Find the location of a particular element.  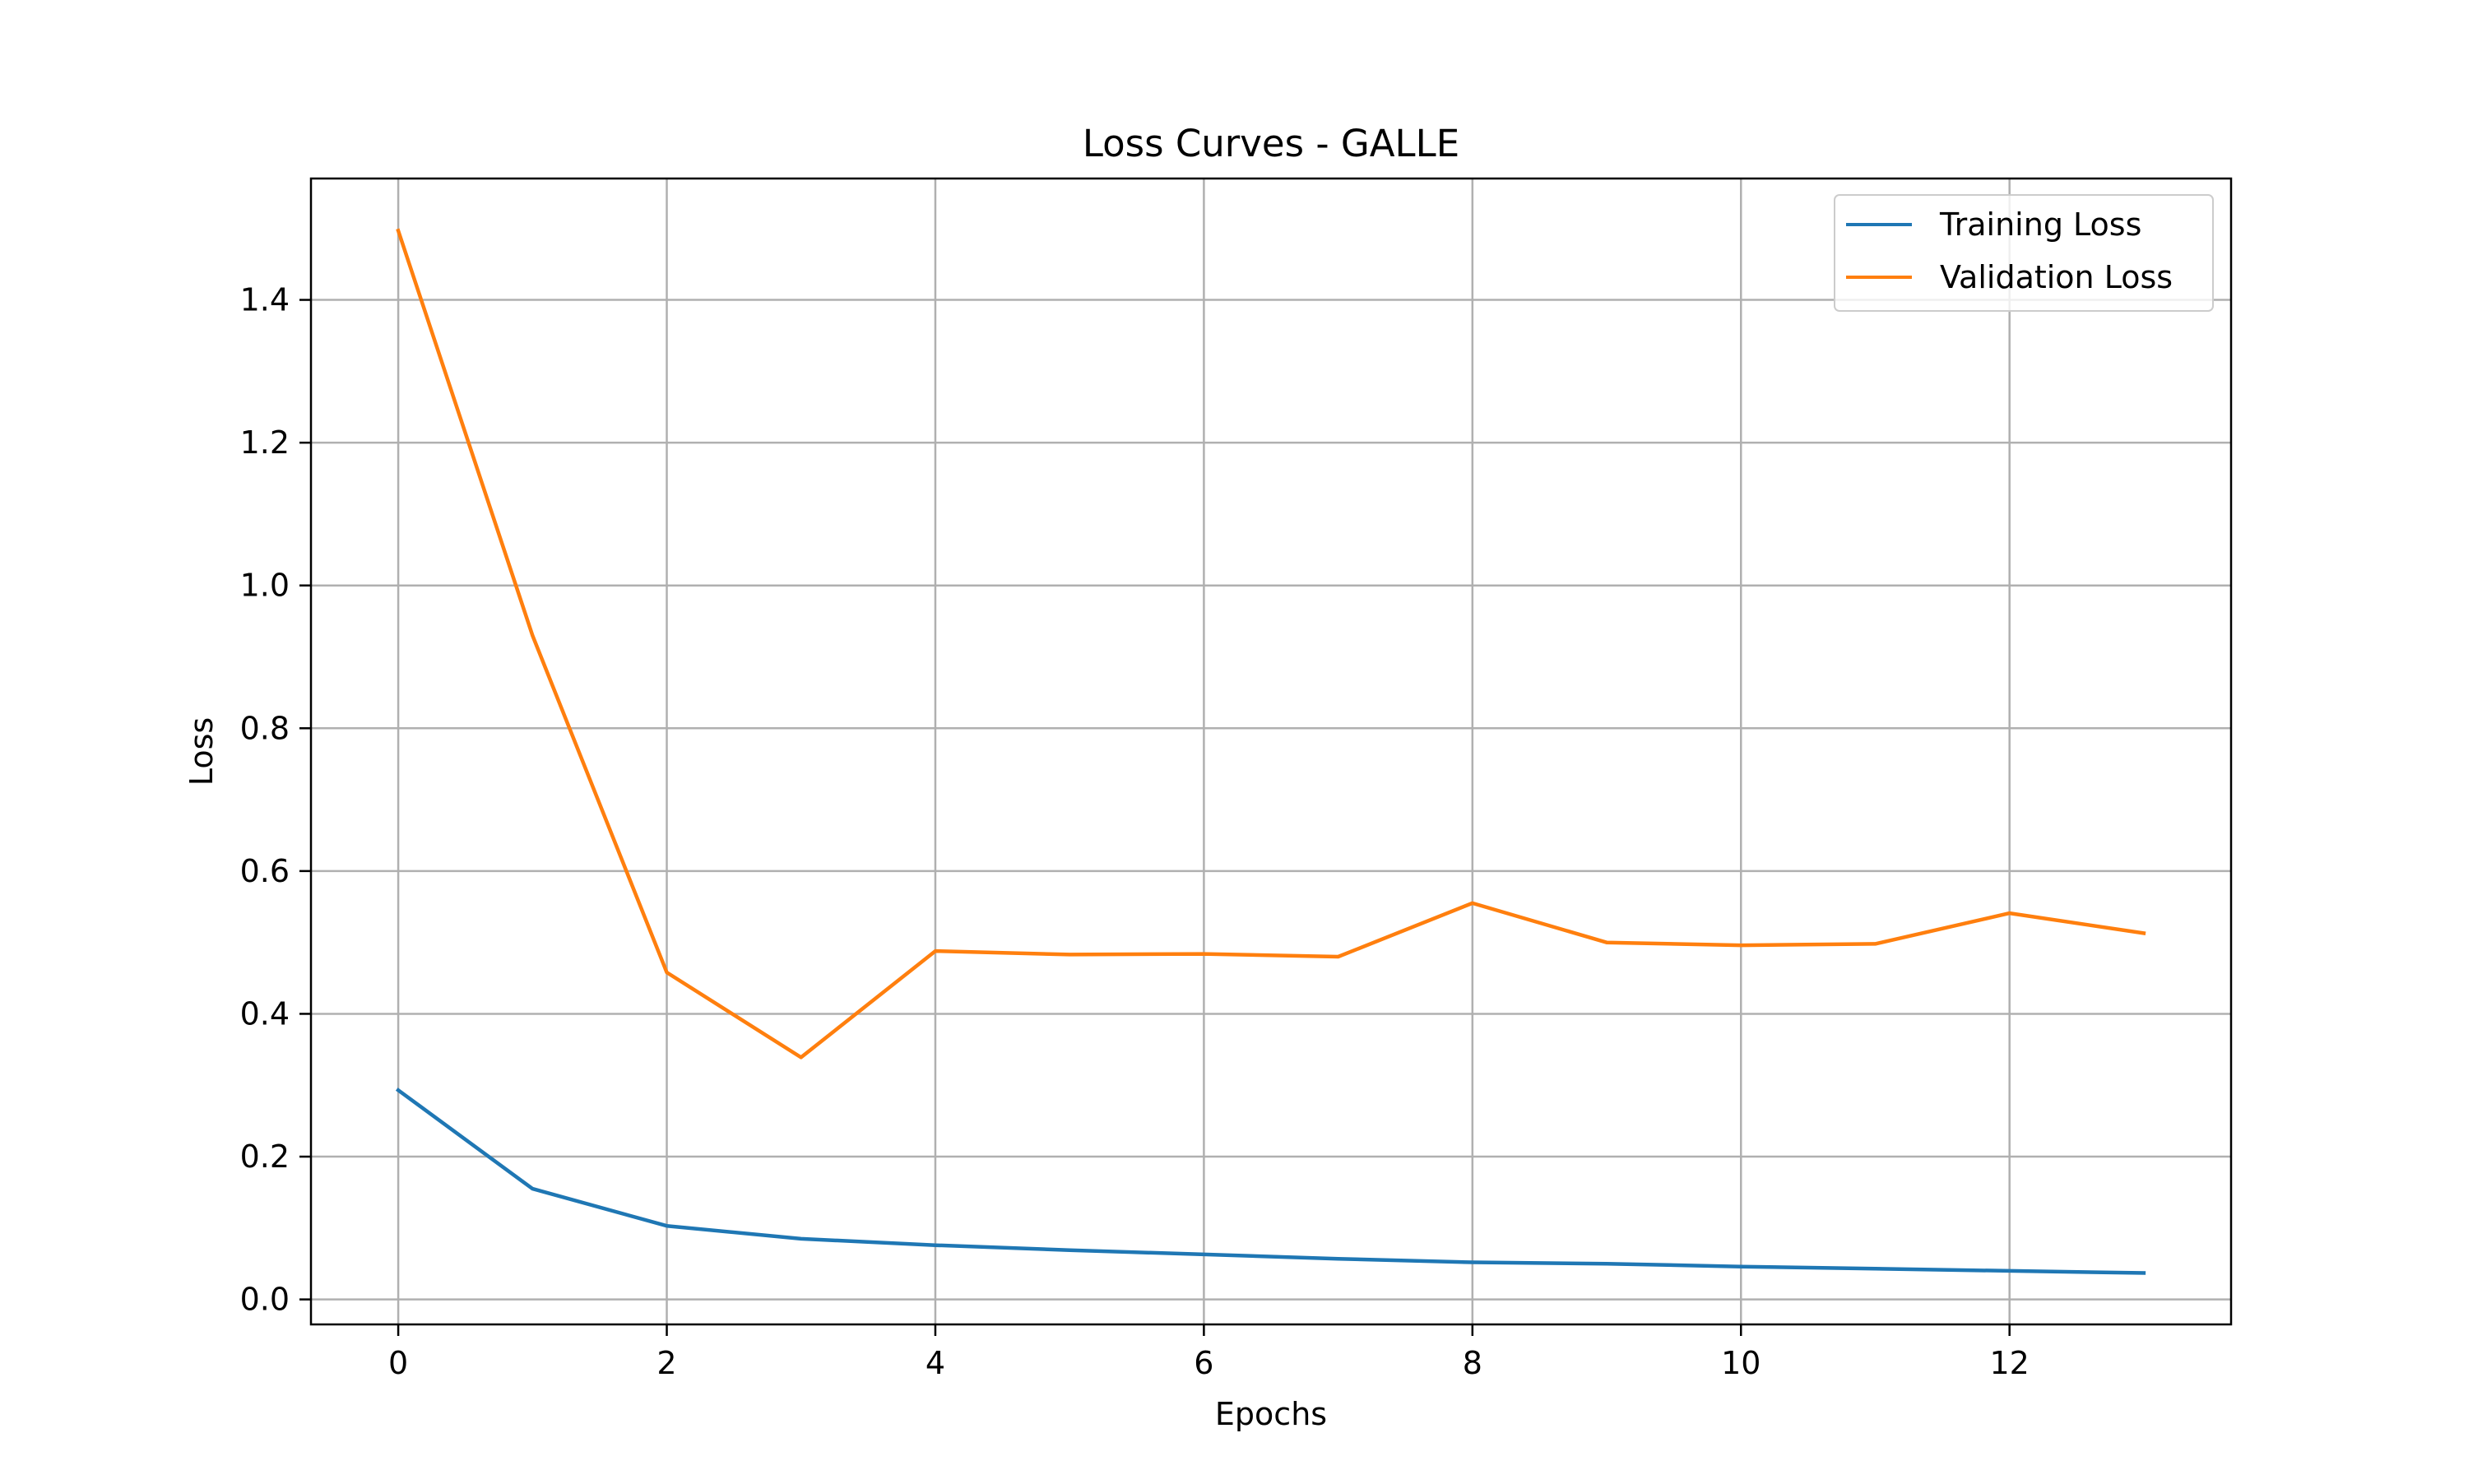

legend: Training Loss Validation Loss is located at coordinates (2024, 253).